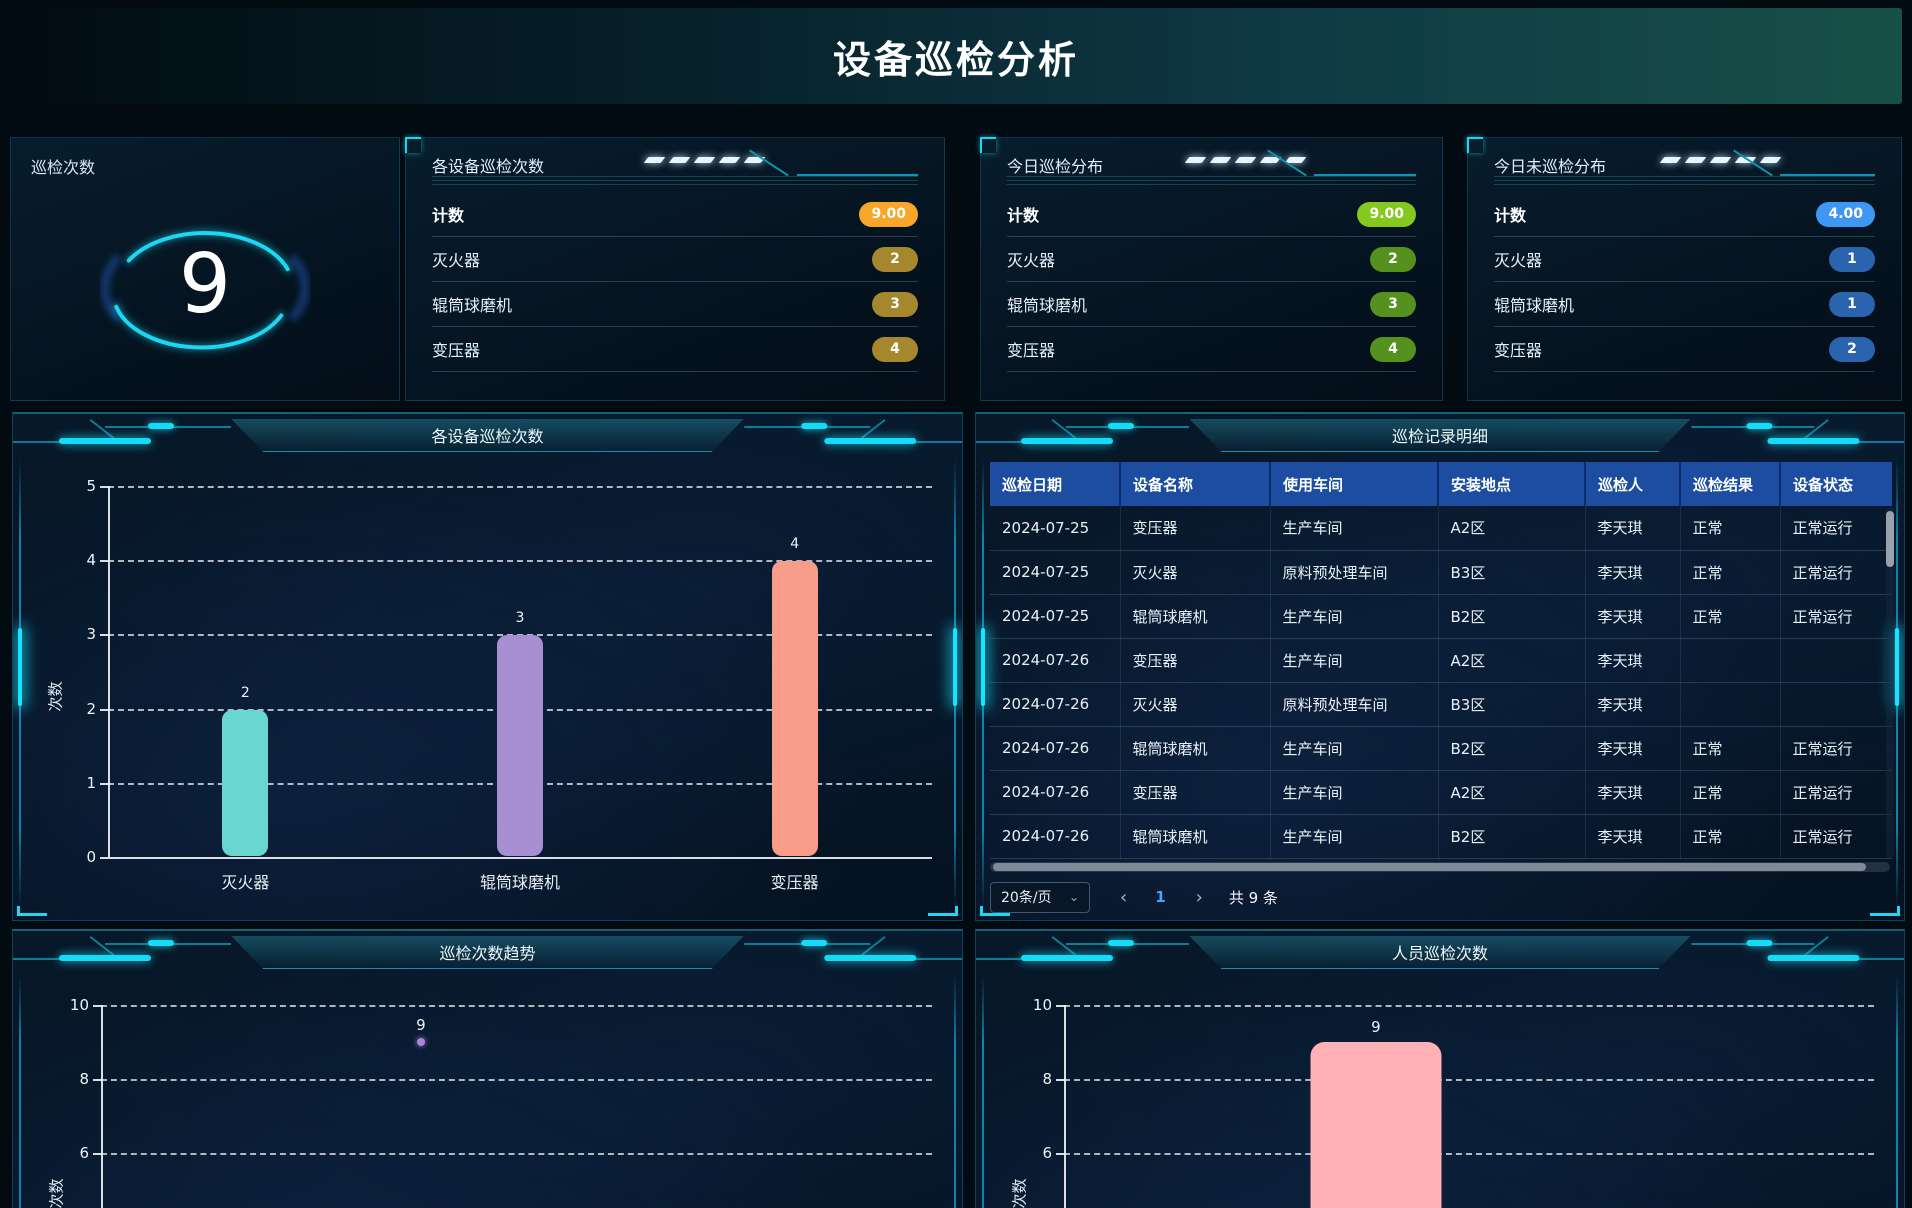  What do you see at coordinates (421, 1025) in the screenshot?
I see `point-value-label: 9` at bounding box center [421, 1025].